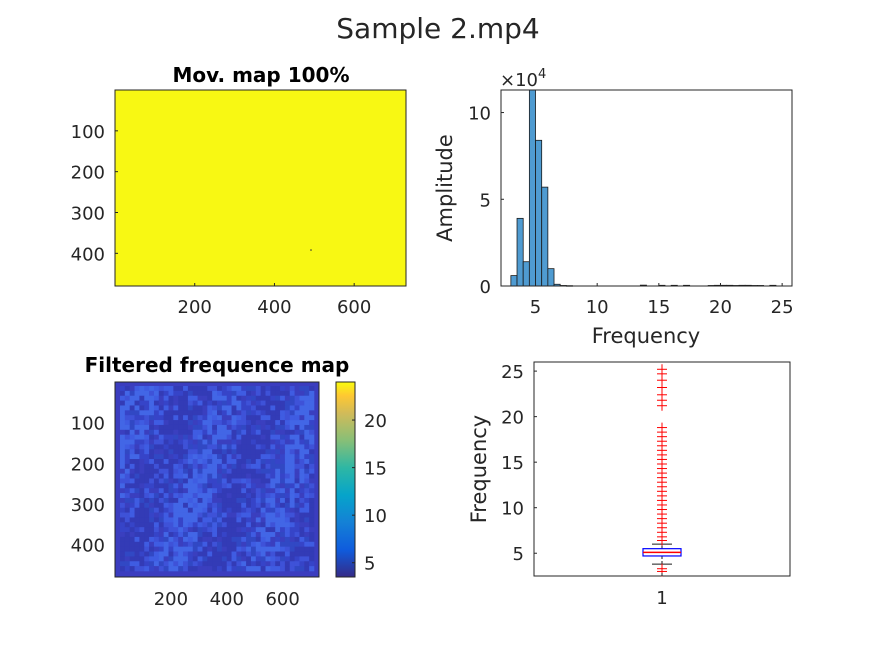  Describe the element at coordinates (532, 188) in the screenshot. I see `histogram-bar` at that location.